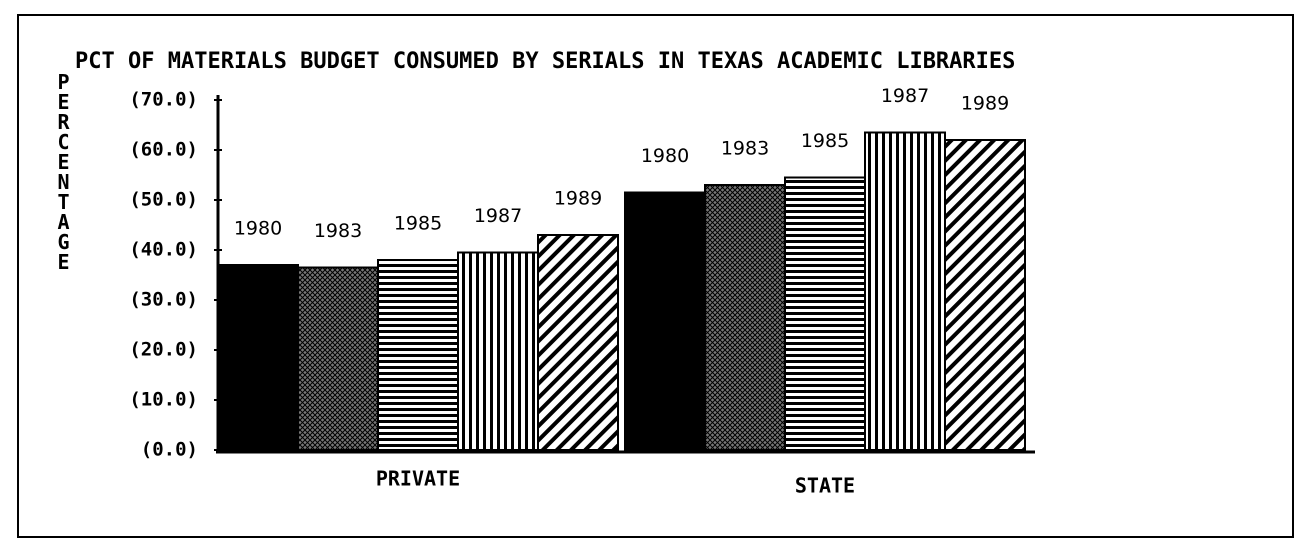  I want to click on y-tick-label: (40.0), so click(163, 250).